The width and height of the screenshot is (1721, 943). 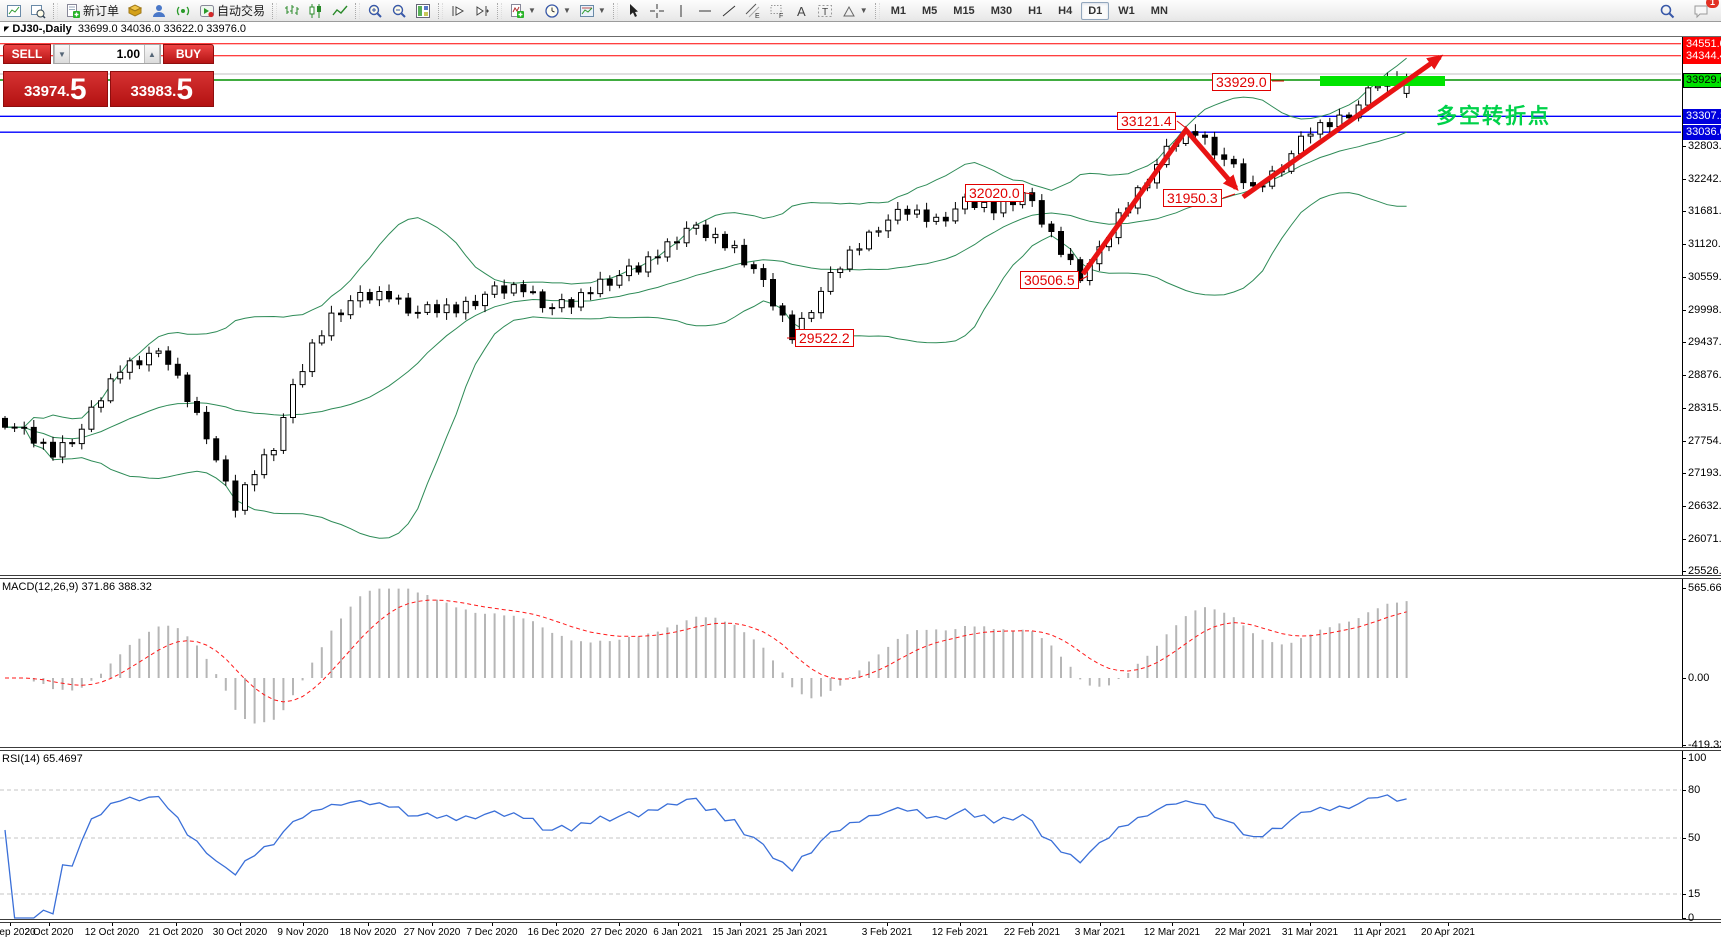 I want to click on volume-control: ▼ 1.00 ▲, so click(x=107, y=54).